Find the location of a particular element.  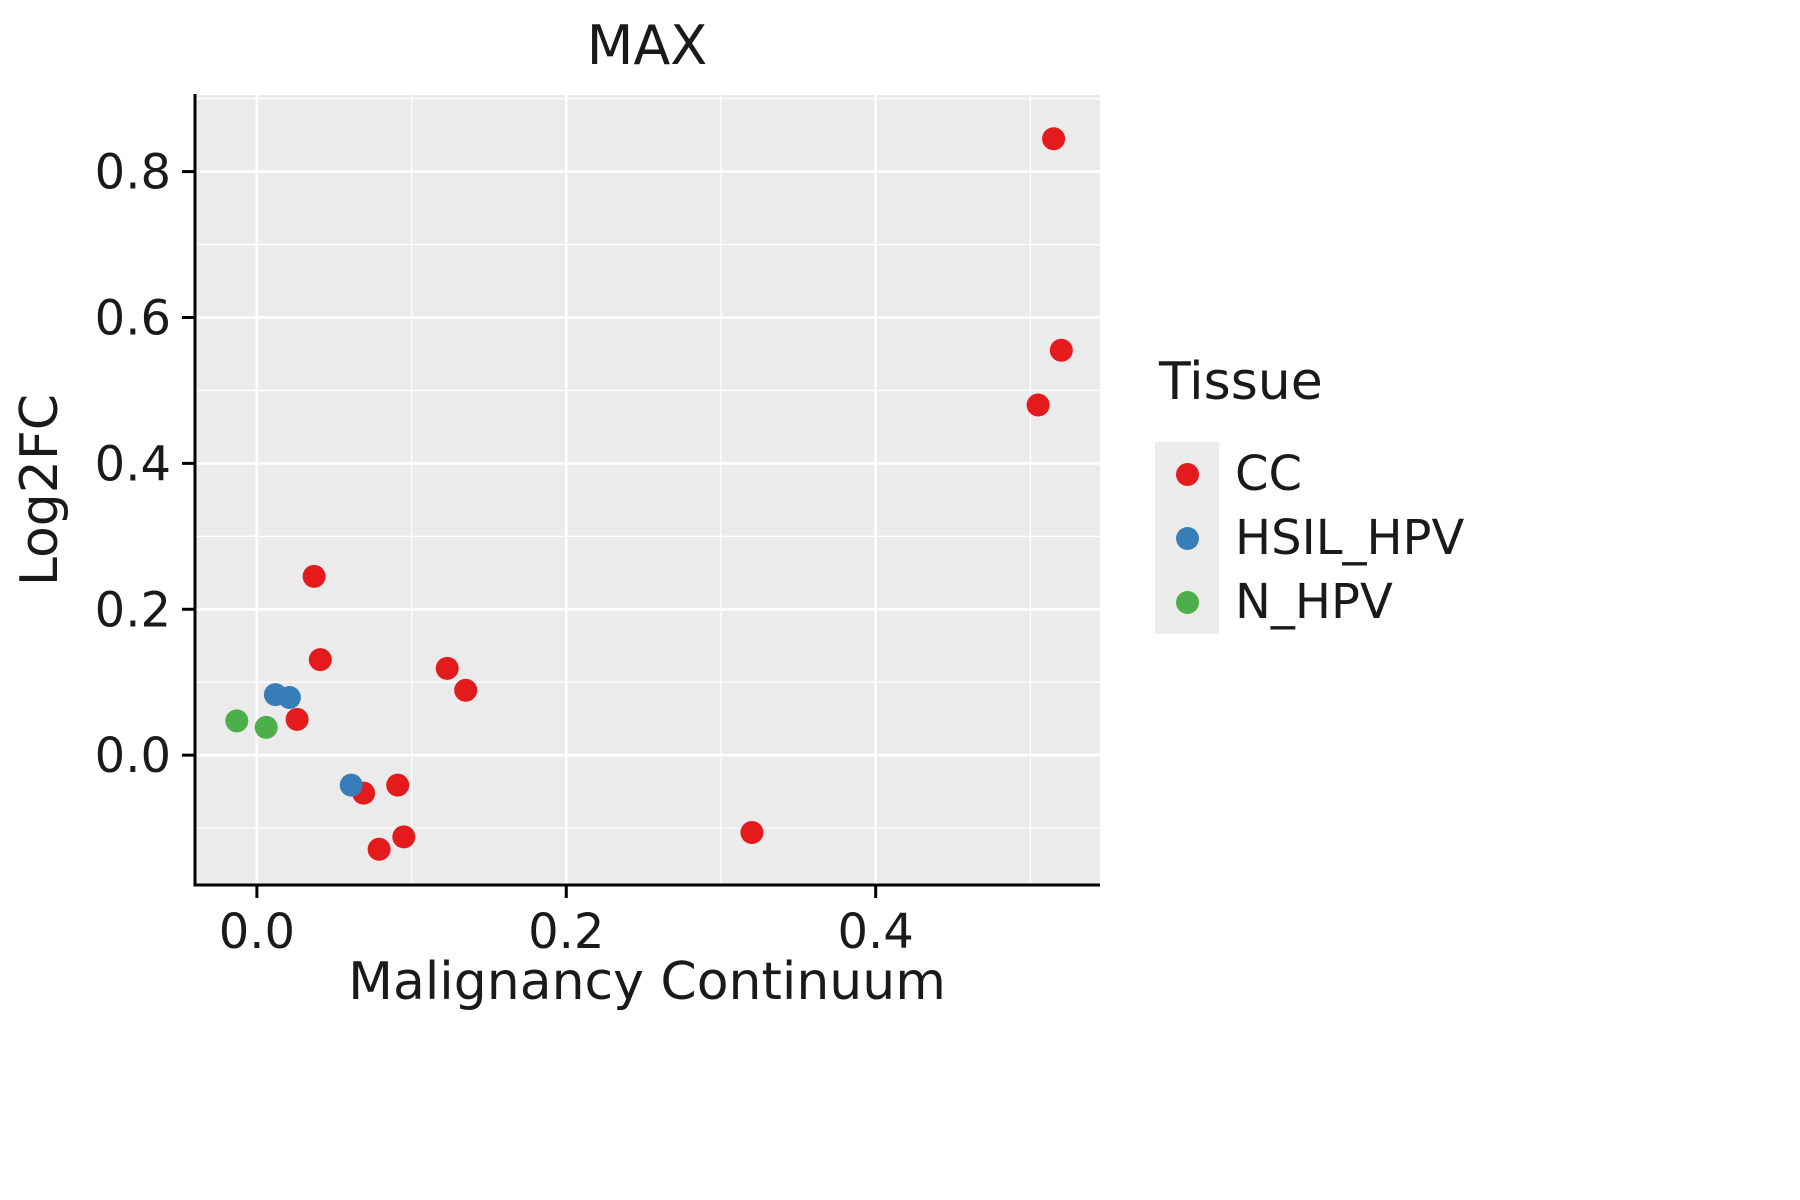

x-tick-label: 0.2 is located at coordinates (566, 932).